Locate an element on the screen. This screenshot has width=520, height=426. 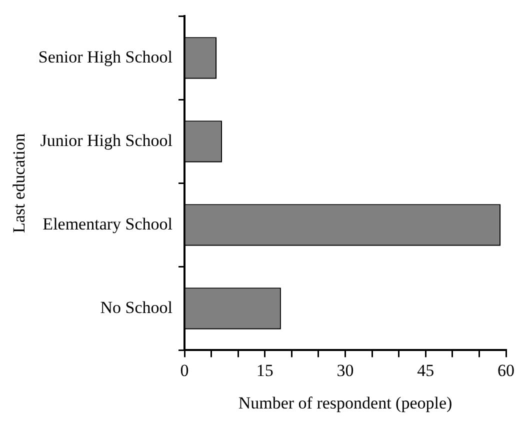
x-tick-label: 60 is located at coordinates (506, 370).